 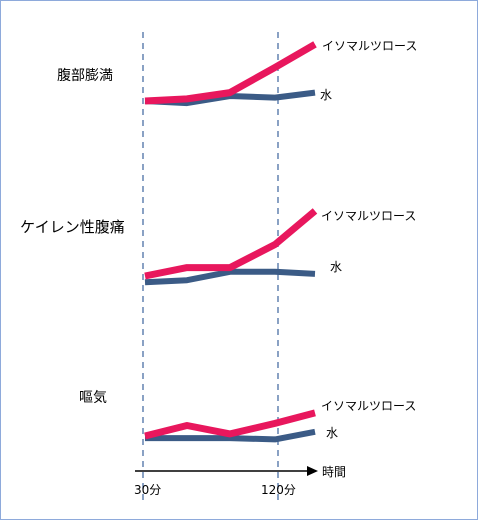 What do you see at coordinates (278, 490) in the screenshot?
I see `time-tick-label-120min: 120分` at bounding box center [278, 490].